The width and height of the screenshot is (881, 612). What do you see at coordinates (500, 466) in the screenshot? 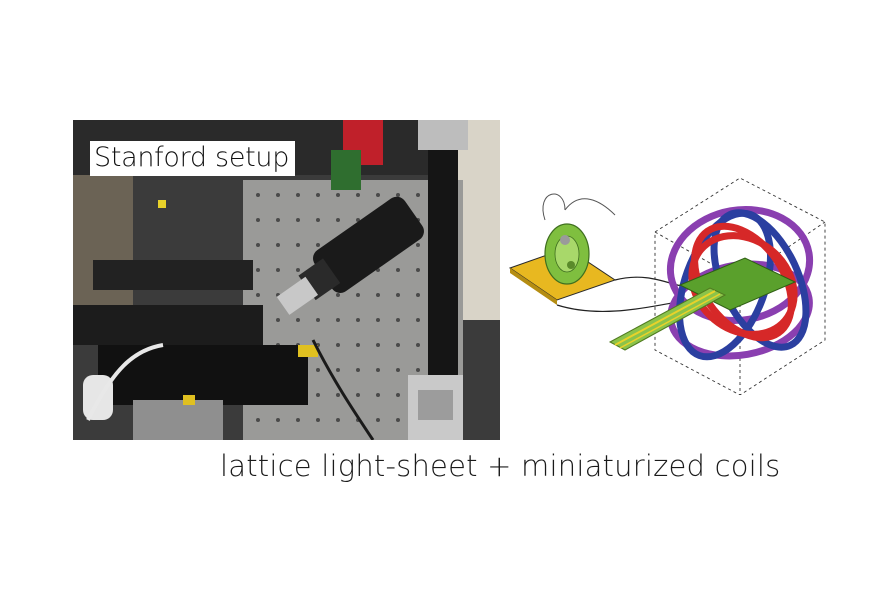
I see `caption: lattice light-sheet + miniaturized coils` at bounding box center [500, 466].